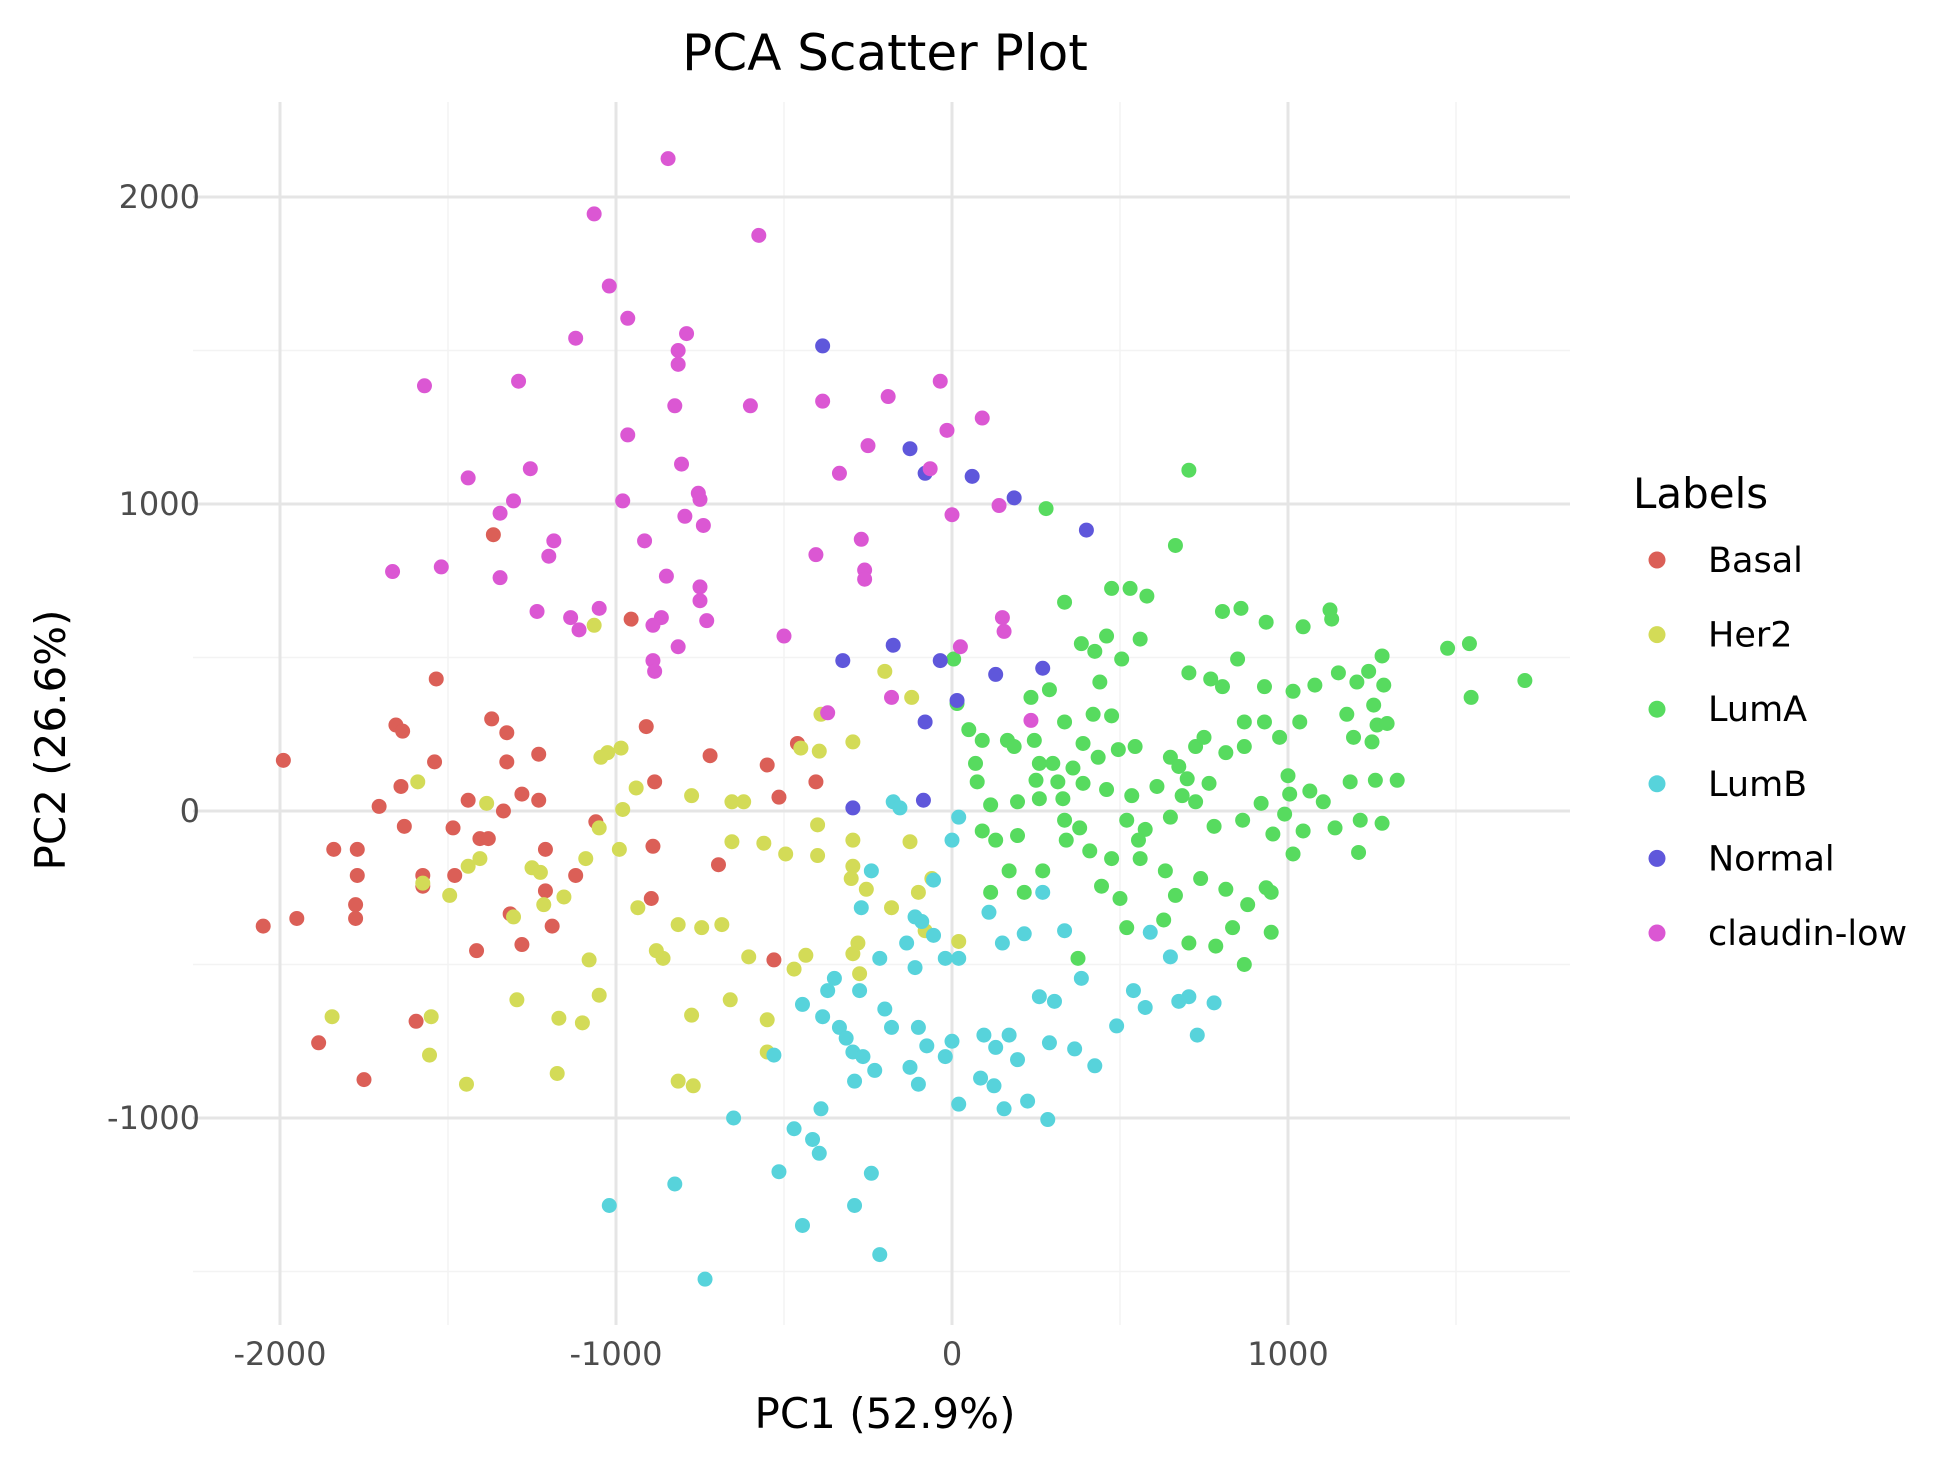 The image size is (1941, 1461). What do you see at coordinates (1771, 859) in the screenshot?
I see `legend-label: Normal` at bounding box center [1771, 859].